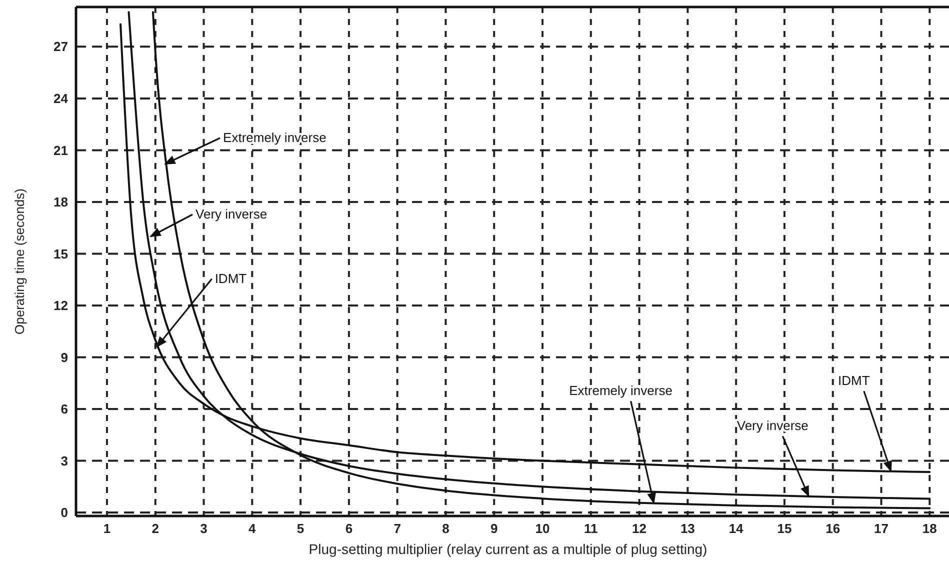  Describe the element at coordinates (64, 512) in the screenshot. I see `y-tick-label: 0` at that location.